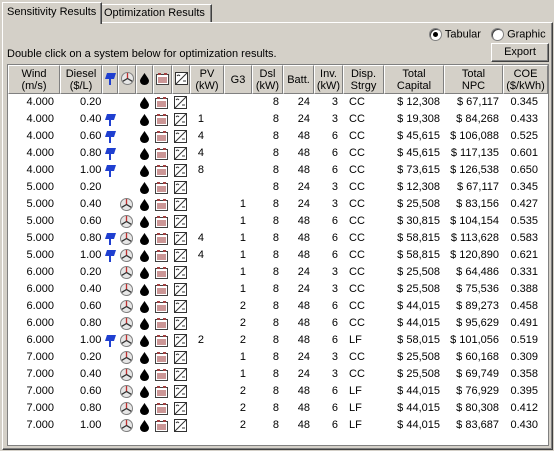  I want to click on table-row: 6.000 0.20 1 8 24 3 CC $ 25,508 $ 64,486 0.331, so click(278, 272).